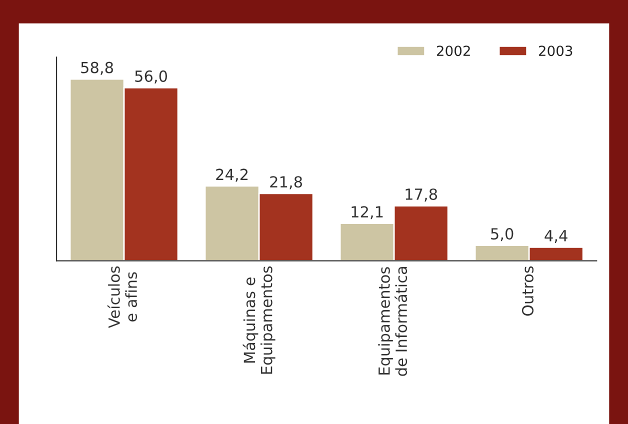 The width and height of the screenshot is (628, 424). I want to click on data-label: 24,2, so click(232, 175).